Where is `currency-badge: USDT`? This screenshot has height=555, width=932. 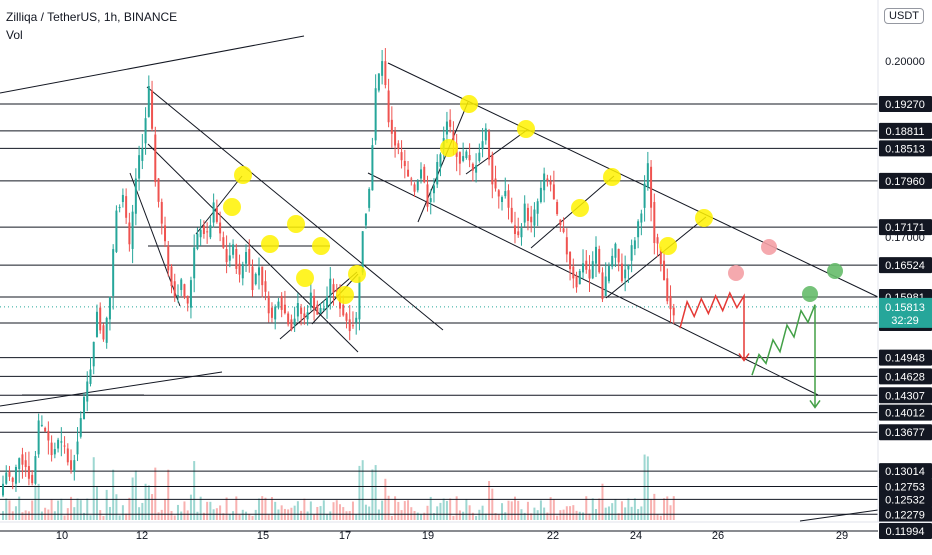
currency-badge: USDT is located at coordinates (904, 16).